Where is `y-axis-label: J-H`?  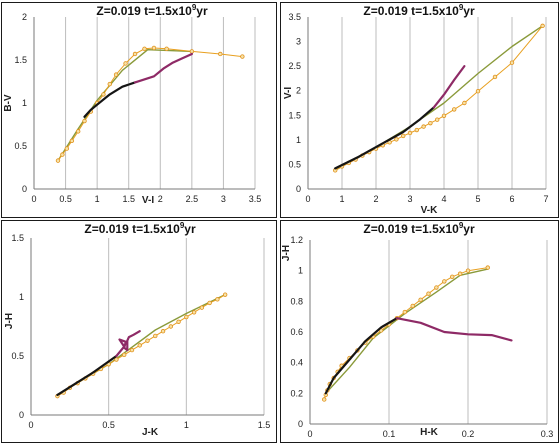 y-axis-label: J-H is located at coordinates (9, 321).